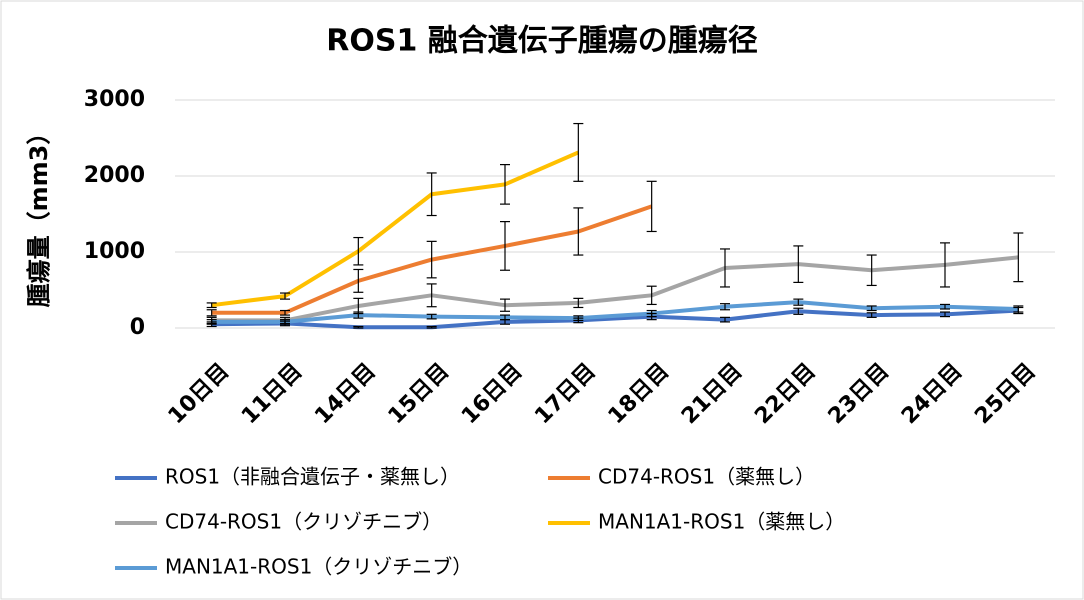  I want to click on legend-label: CD74-ROS1（薬無し）, so click(706, 477).